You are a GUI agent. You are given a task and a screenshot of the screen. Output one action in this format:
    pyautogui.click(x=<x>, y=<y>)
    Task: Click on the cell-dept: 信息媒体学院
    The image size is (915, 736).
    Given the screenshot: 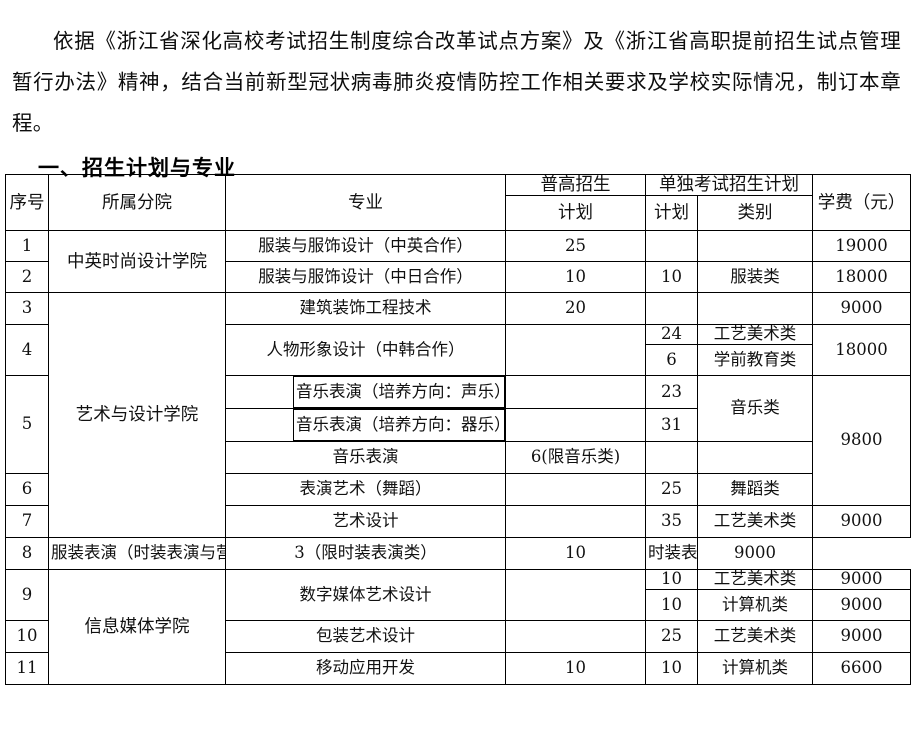 What is the action you would take?
    pyautogui.click(x=137, y=627)
    